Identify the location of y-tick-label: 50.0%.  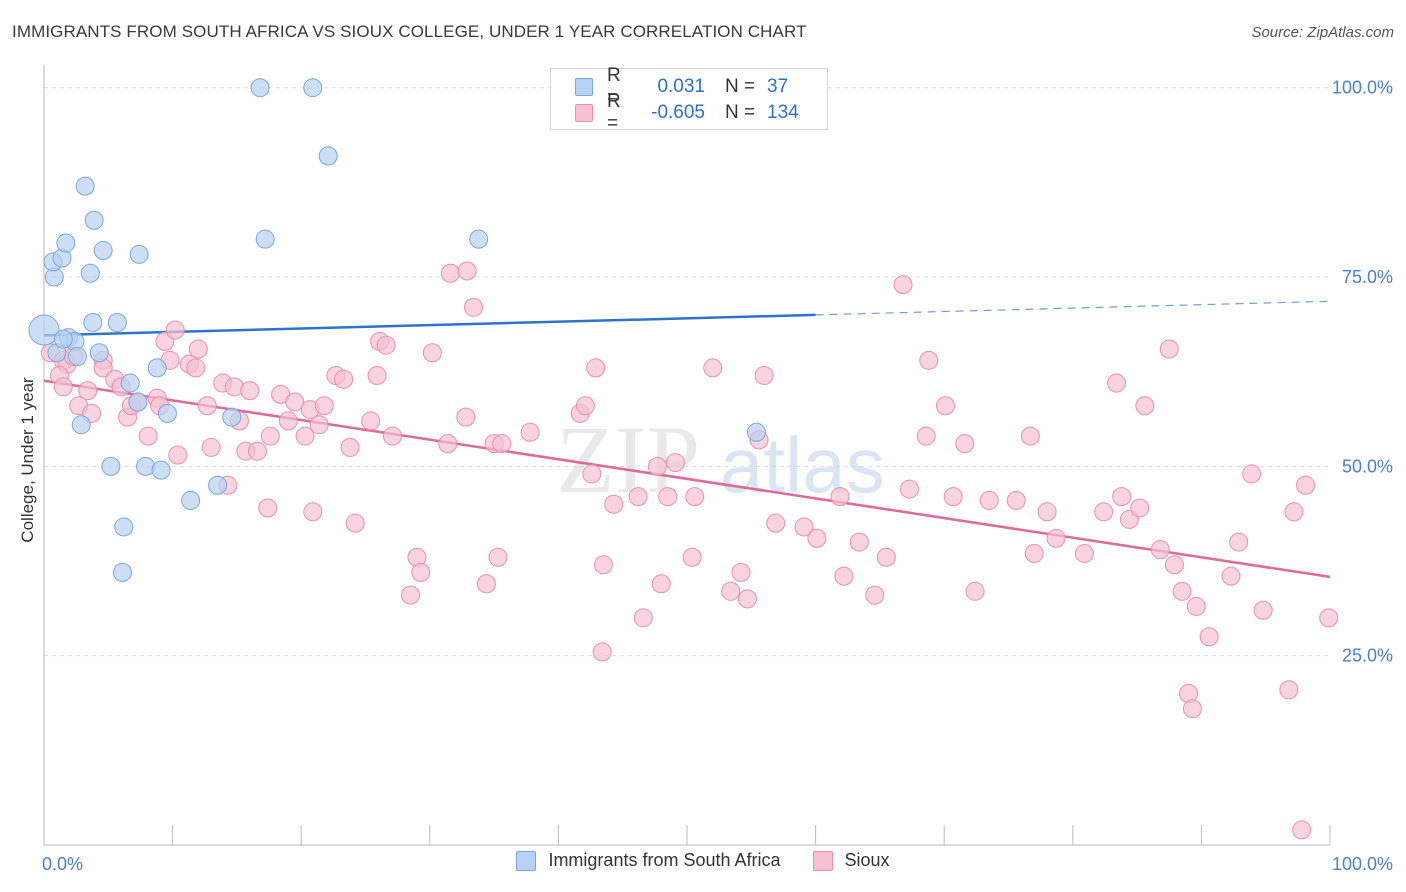
(1367, 466).